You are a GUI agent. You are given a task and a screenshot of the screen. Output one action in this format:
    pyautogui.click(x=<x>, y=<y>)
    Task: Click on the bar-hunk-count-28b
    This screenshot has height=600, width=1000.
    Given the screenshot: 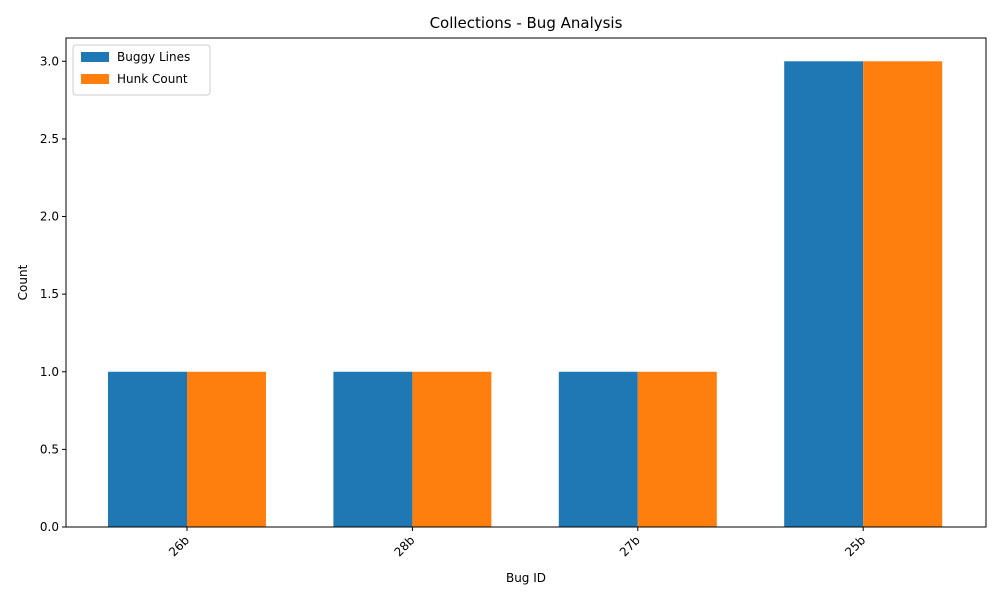 What is the action you would take?
    pyautogui.click(x=452, y=449)
    